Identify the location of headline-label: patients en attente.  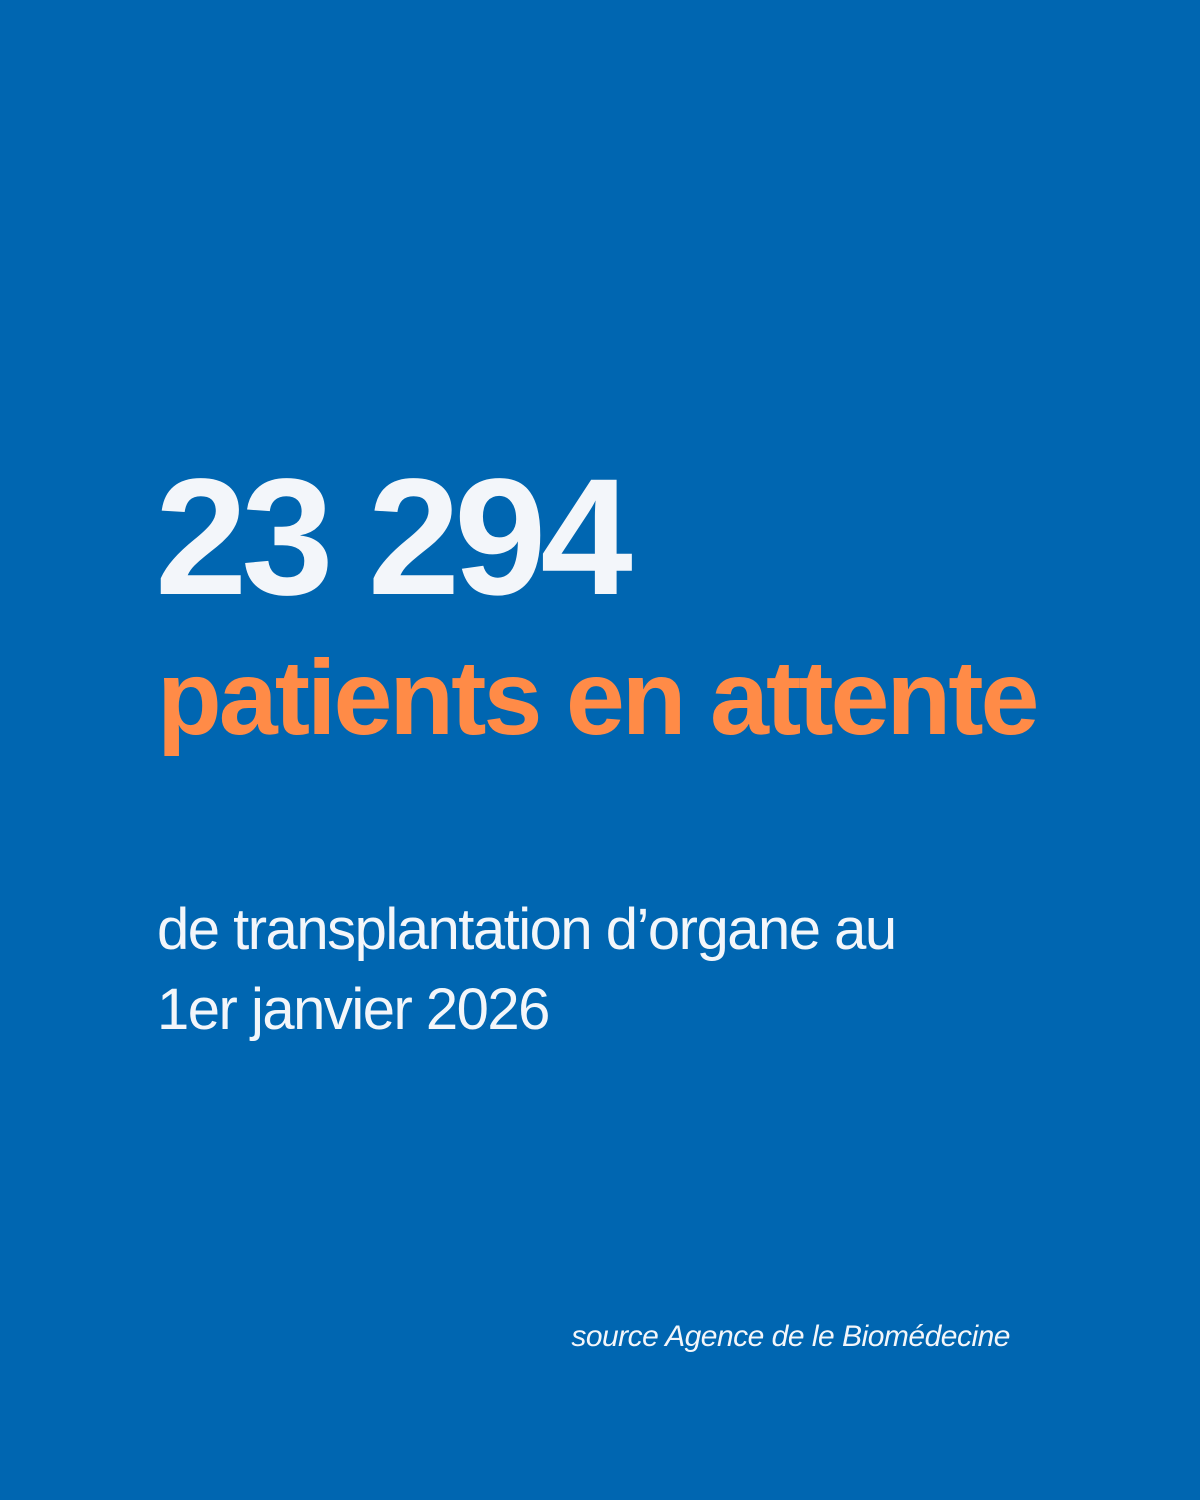
(598, 698).